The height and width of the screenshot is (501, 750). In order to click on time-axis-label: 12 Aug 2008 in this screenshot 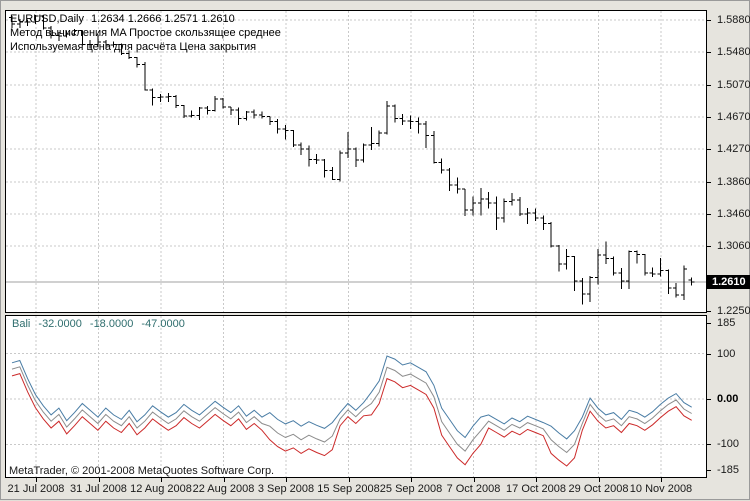, I will do `click(161, 489)`.